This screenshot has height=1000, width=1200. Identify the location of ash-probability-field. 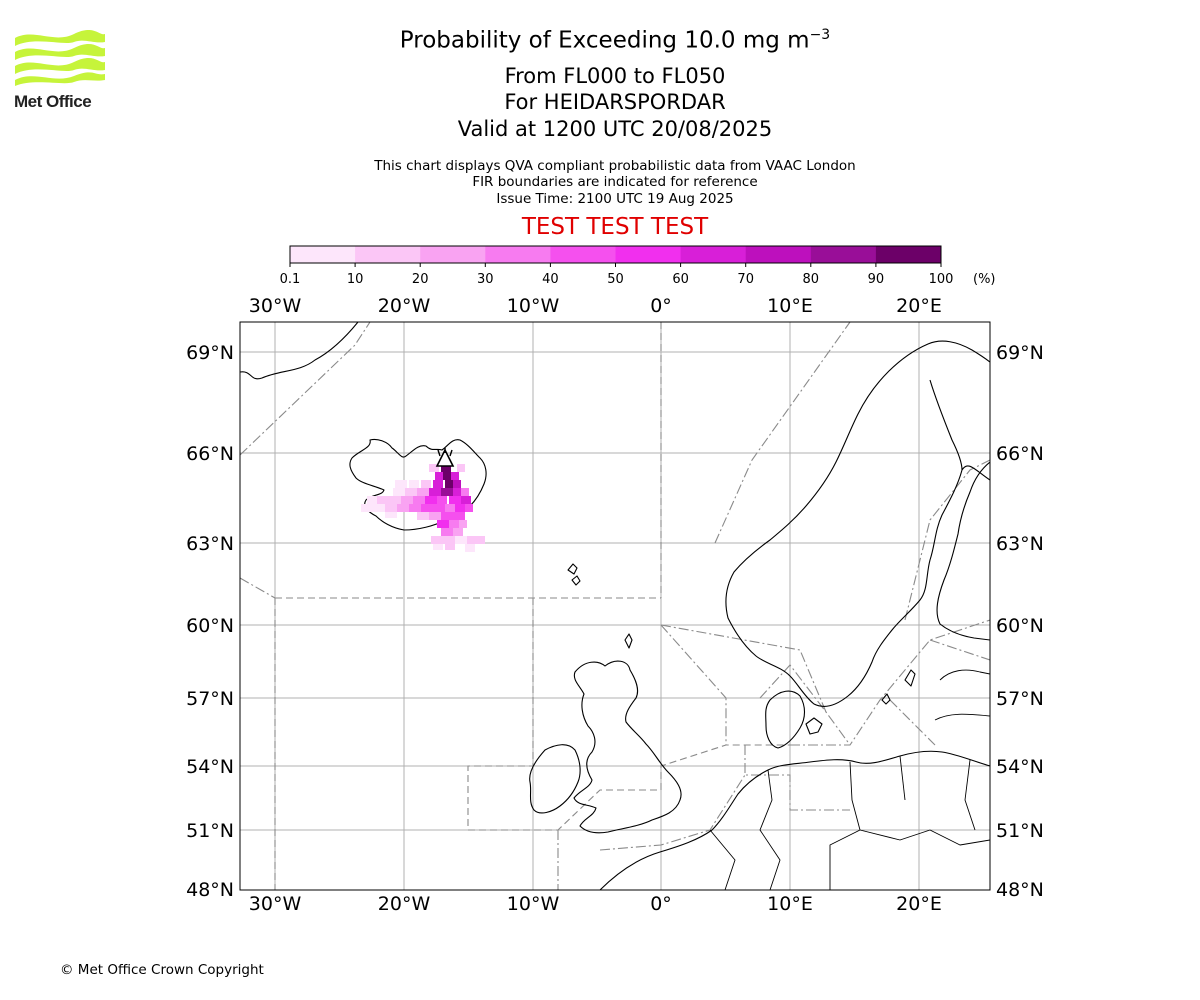
(423, 508).